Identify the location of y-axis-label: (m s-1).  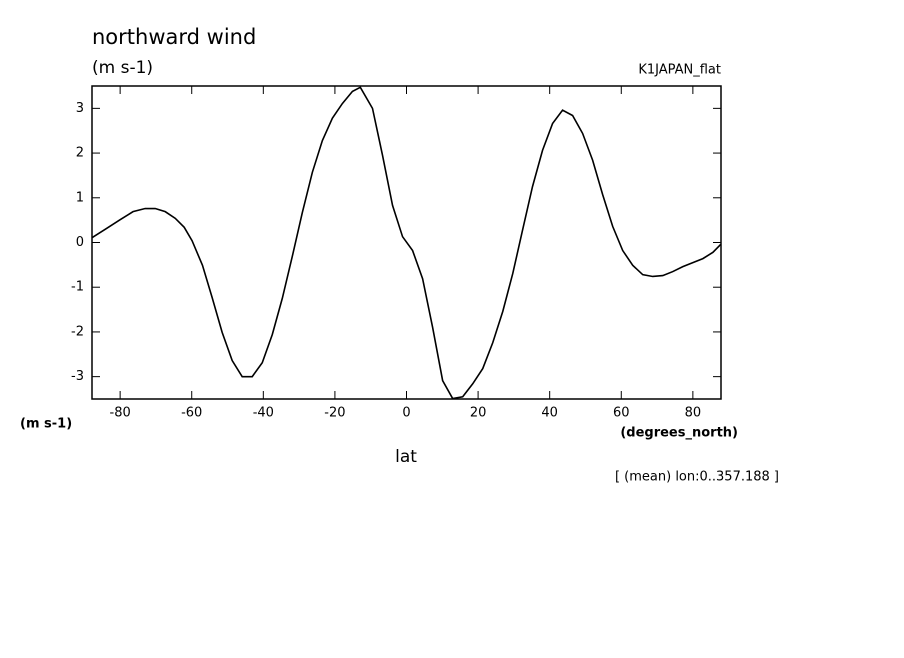
(46, 424).